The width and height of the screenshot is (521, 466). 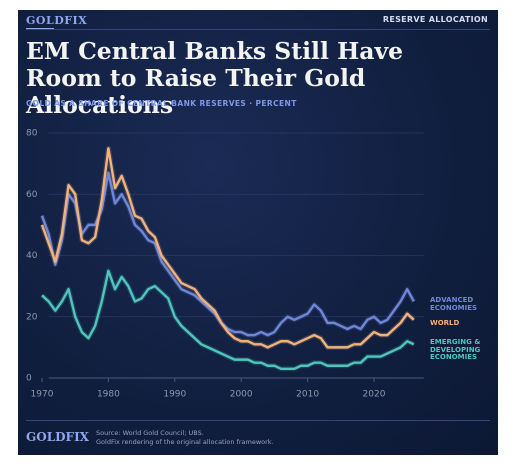 What do you see at coordinates (455, 349) in the screenshot?
I see `legend-label: EMERGING & DEVELOPING ECONOMIES` at bounding box center [455, 349].